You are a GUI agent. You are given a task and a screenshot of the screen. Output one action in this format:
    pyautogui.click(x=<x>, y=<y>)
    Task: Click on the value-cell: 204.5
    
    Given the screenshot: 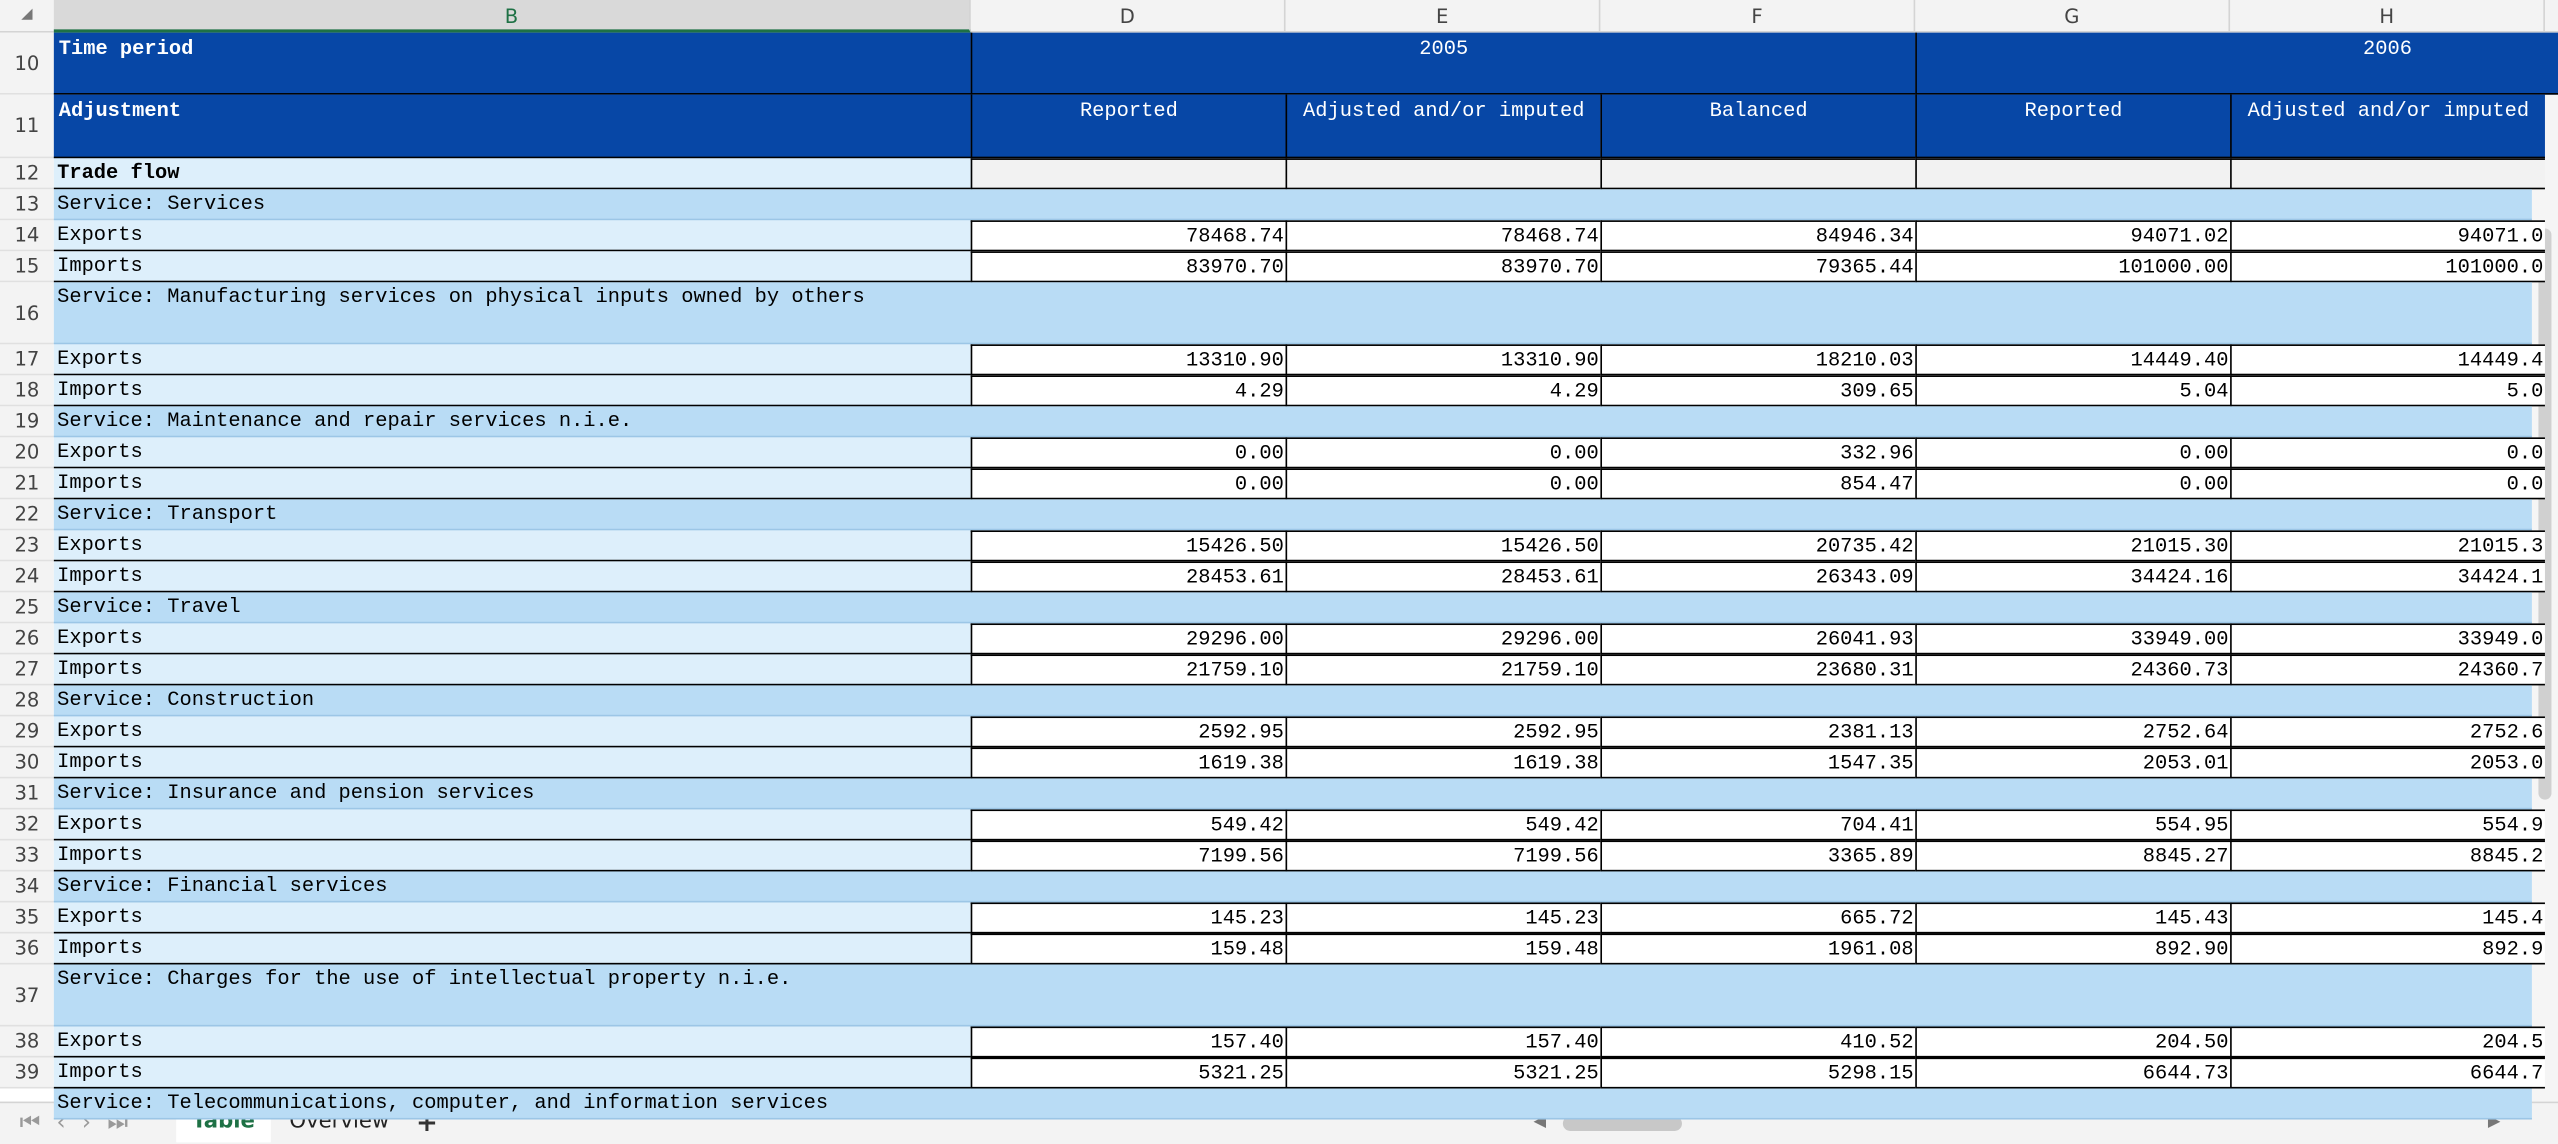 What is the action you would take?
    pyautogui.click(x=2387, y=1042)
    